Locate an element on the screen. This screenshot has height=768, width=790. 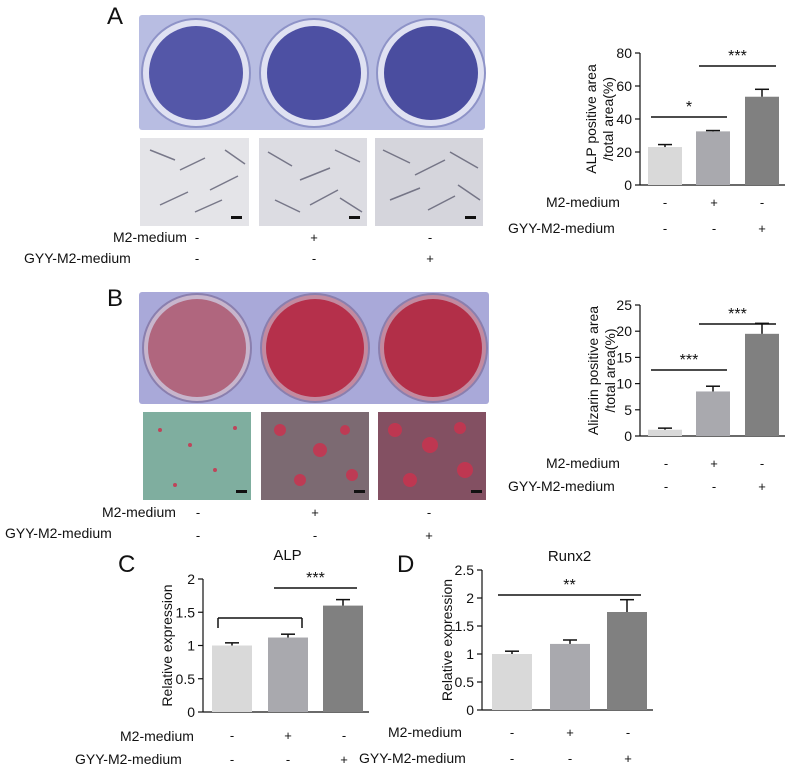
y-axis-label: ALP positive area/total area(%) is located at coordinates (599, 119).